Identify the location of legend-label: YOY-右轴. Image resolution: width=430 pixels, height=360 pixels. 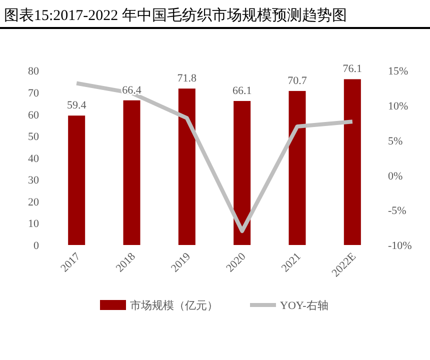
(304, 305).